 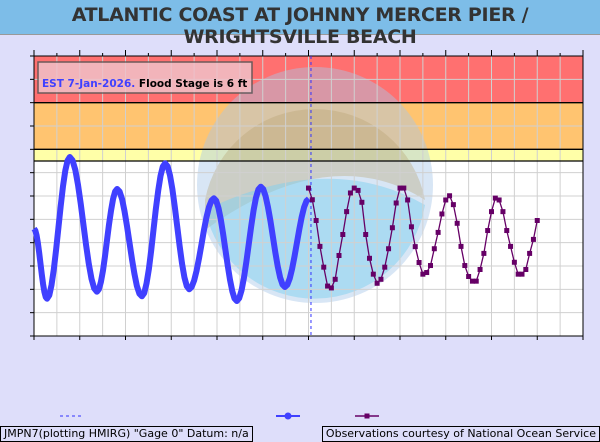 What do you see at coordinates (315, 238) in the screenshot?
I see `noaa-watermark-bottom` at bounding box center [315, 238].